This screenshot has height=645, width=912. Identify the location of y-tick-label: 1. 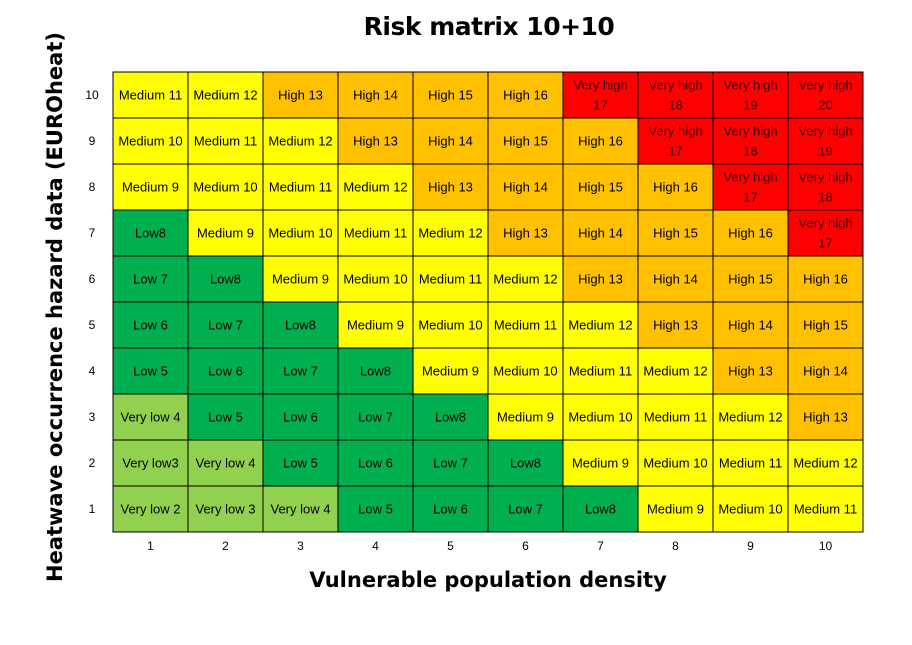
(92, 509).